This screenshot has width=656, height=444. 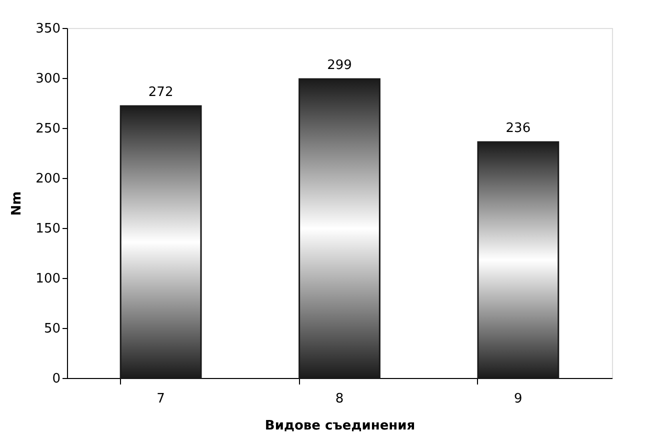 I want to click on y-tick-label: 150, so click(x=48, y=229).